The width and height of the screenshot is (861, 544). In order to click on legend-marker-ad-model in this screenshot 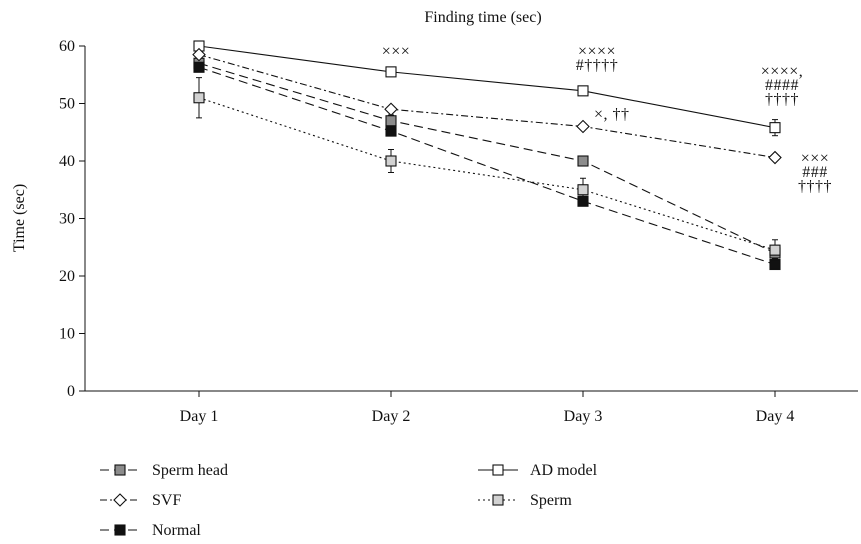, I will do `click(498, 470)`.